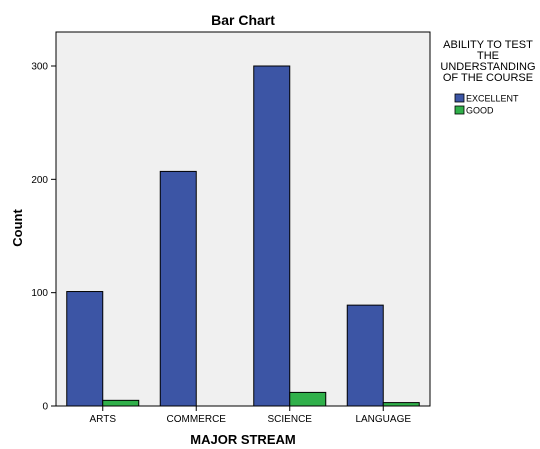 This screenshot has height=449, width=540. I want to click on y-axis-title: Count, so click(17, 228).